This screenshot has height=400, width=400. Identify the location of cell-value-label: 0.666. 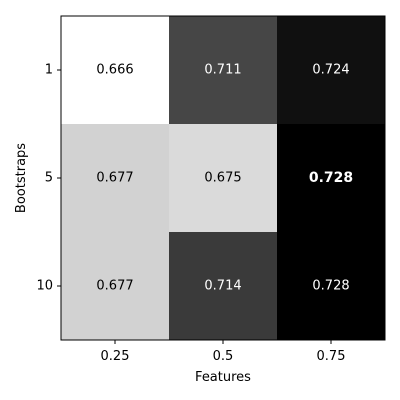
(114, 70).